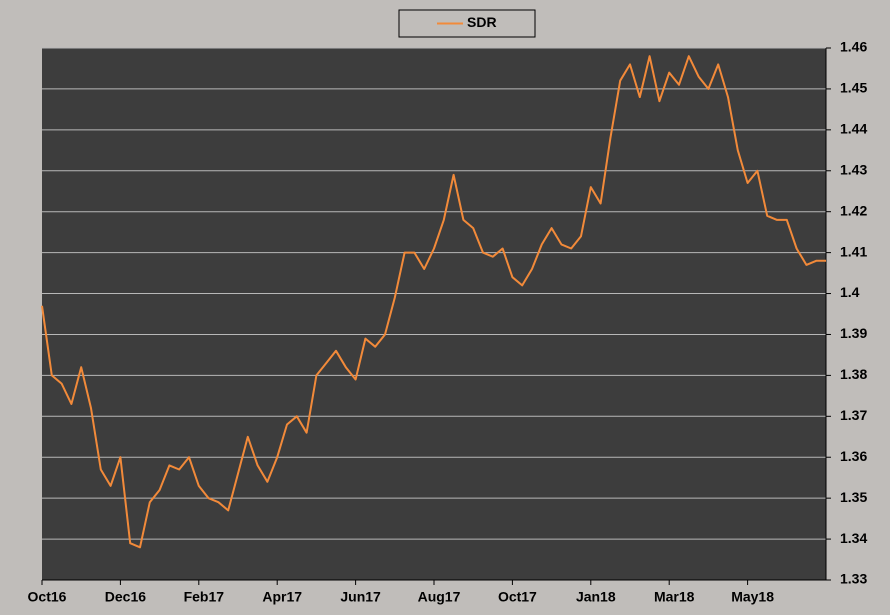 This screenshot has width=890, height=615. I want to click on legend-label: SDR, so click(482, 22).